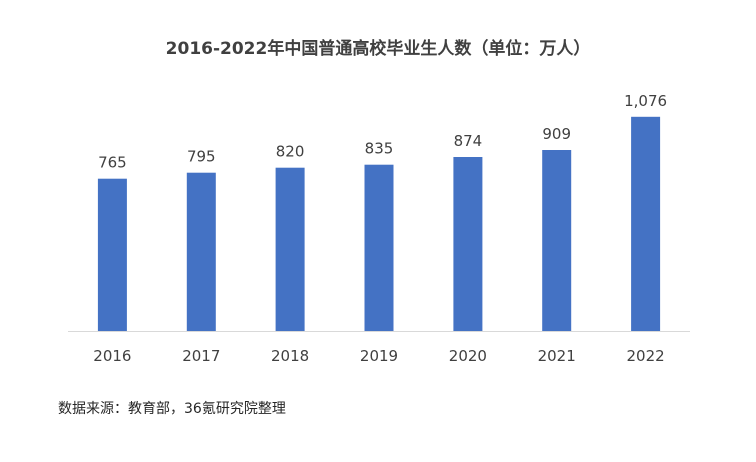 Image resolution: width=756 pixels, height=462 pixels. Describe the element at coordinates (557, 356) in the screenshot. I see `x-tick-label-2021: 2021` at that location.